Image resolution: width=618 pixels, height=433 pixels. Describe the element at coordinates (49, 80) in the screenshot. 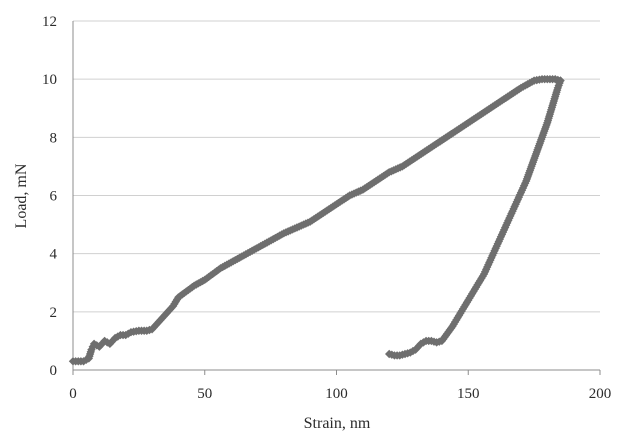

I see `y-tick-label: 10` at that location.